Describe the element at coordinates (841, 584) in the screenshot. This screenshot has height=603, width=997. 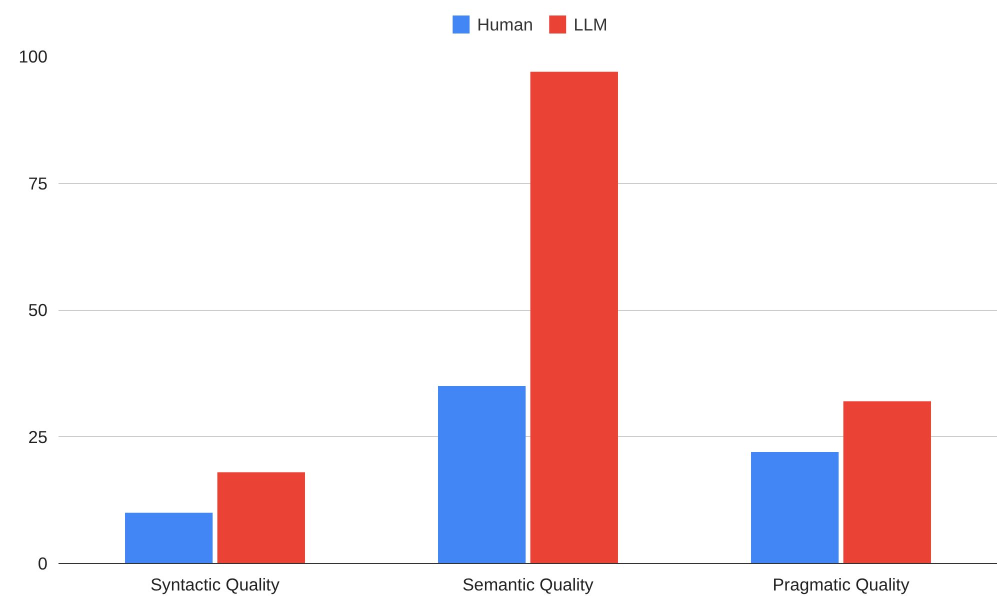
I see `x-tick-label: Pragmatic Quality` at that location.